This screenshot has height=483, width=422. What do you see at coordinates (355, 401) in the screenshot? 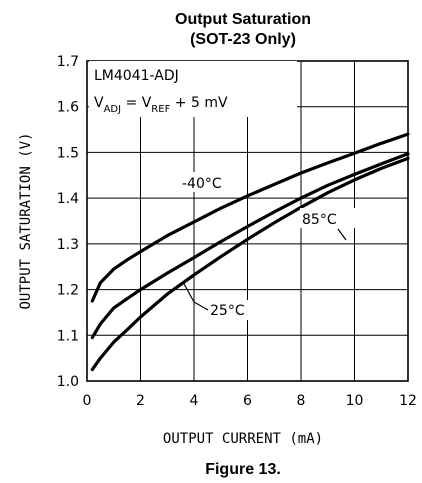
I see `x-tick-label: 10` at bounding box center [355, 401].